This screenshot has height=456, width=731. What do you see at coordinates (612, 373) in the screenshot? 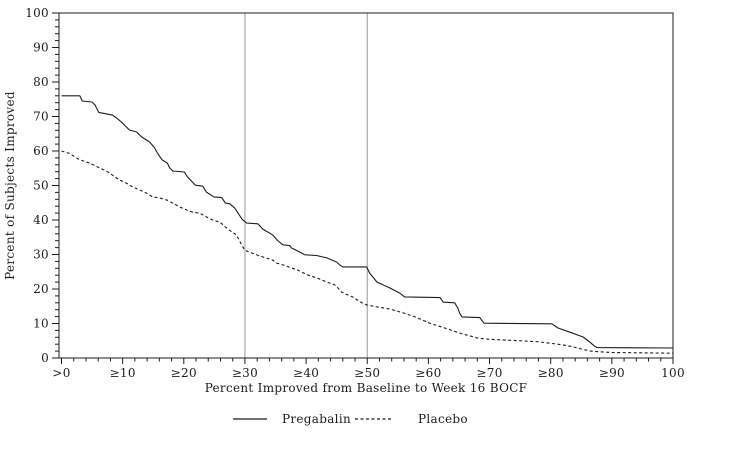
I see `x-tick-label: ≥90` at bounding box center [612, 373].